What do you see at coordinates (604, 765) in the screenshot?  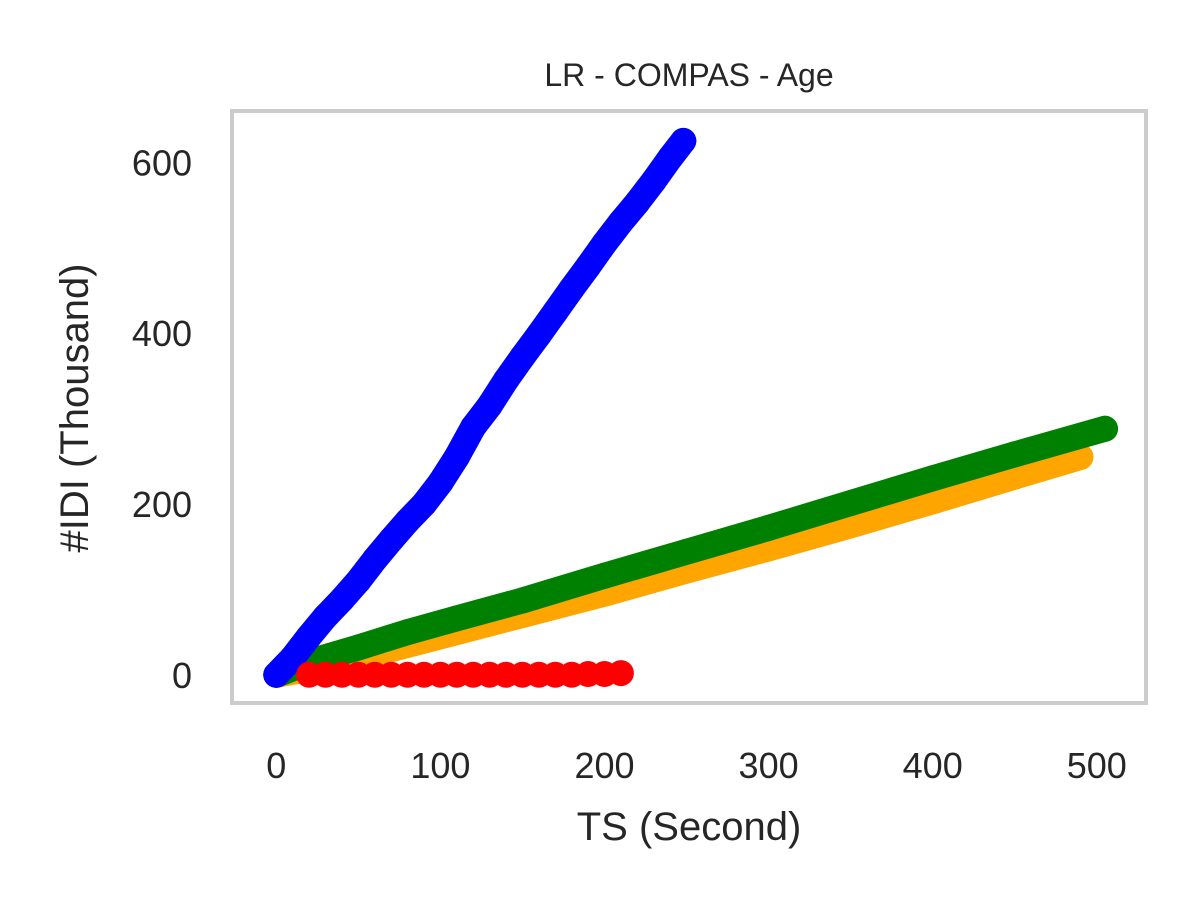 I see `x-tick-label: 200` at bounding box center [604, 765].